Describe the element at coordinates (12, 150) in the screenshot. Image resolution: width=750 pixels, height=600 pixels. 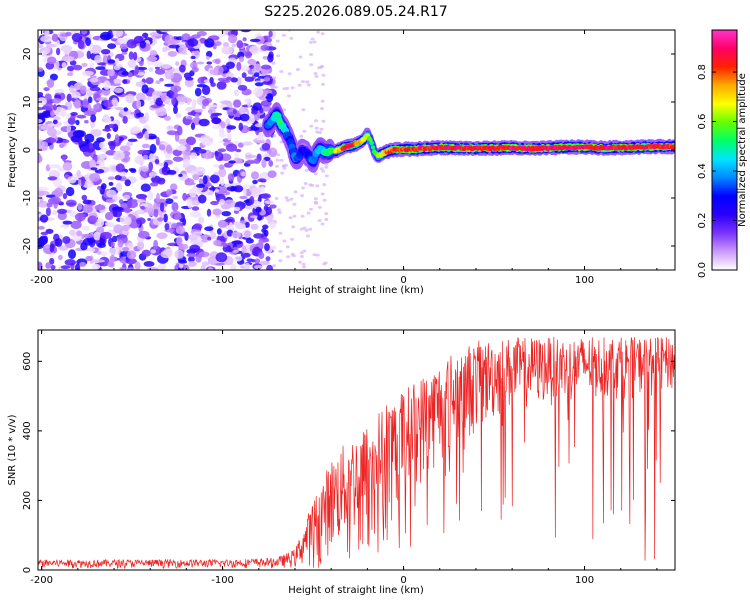
I see `spectrogram-y-axis-label: Frequency (Hz)` at that location.